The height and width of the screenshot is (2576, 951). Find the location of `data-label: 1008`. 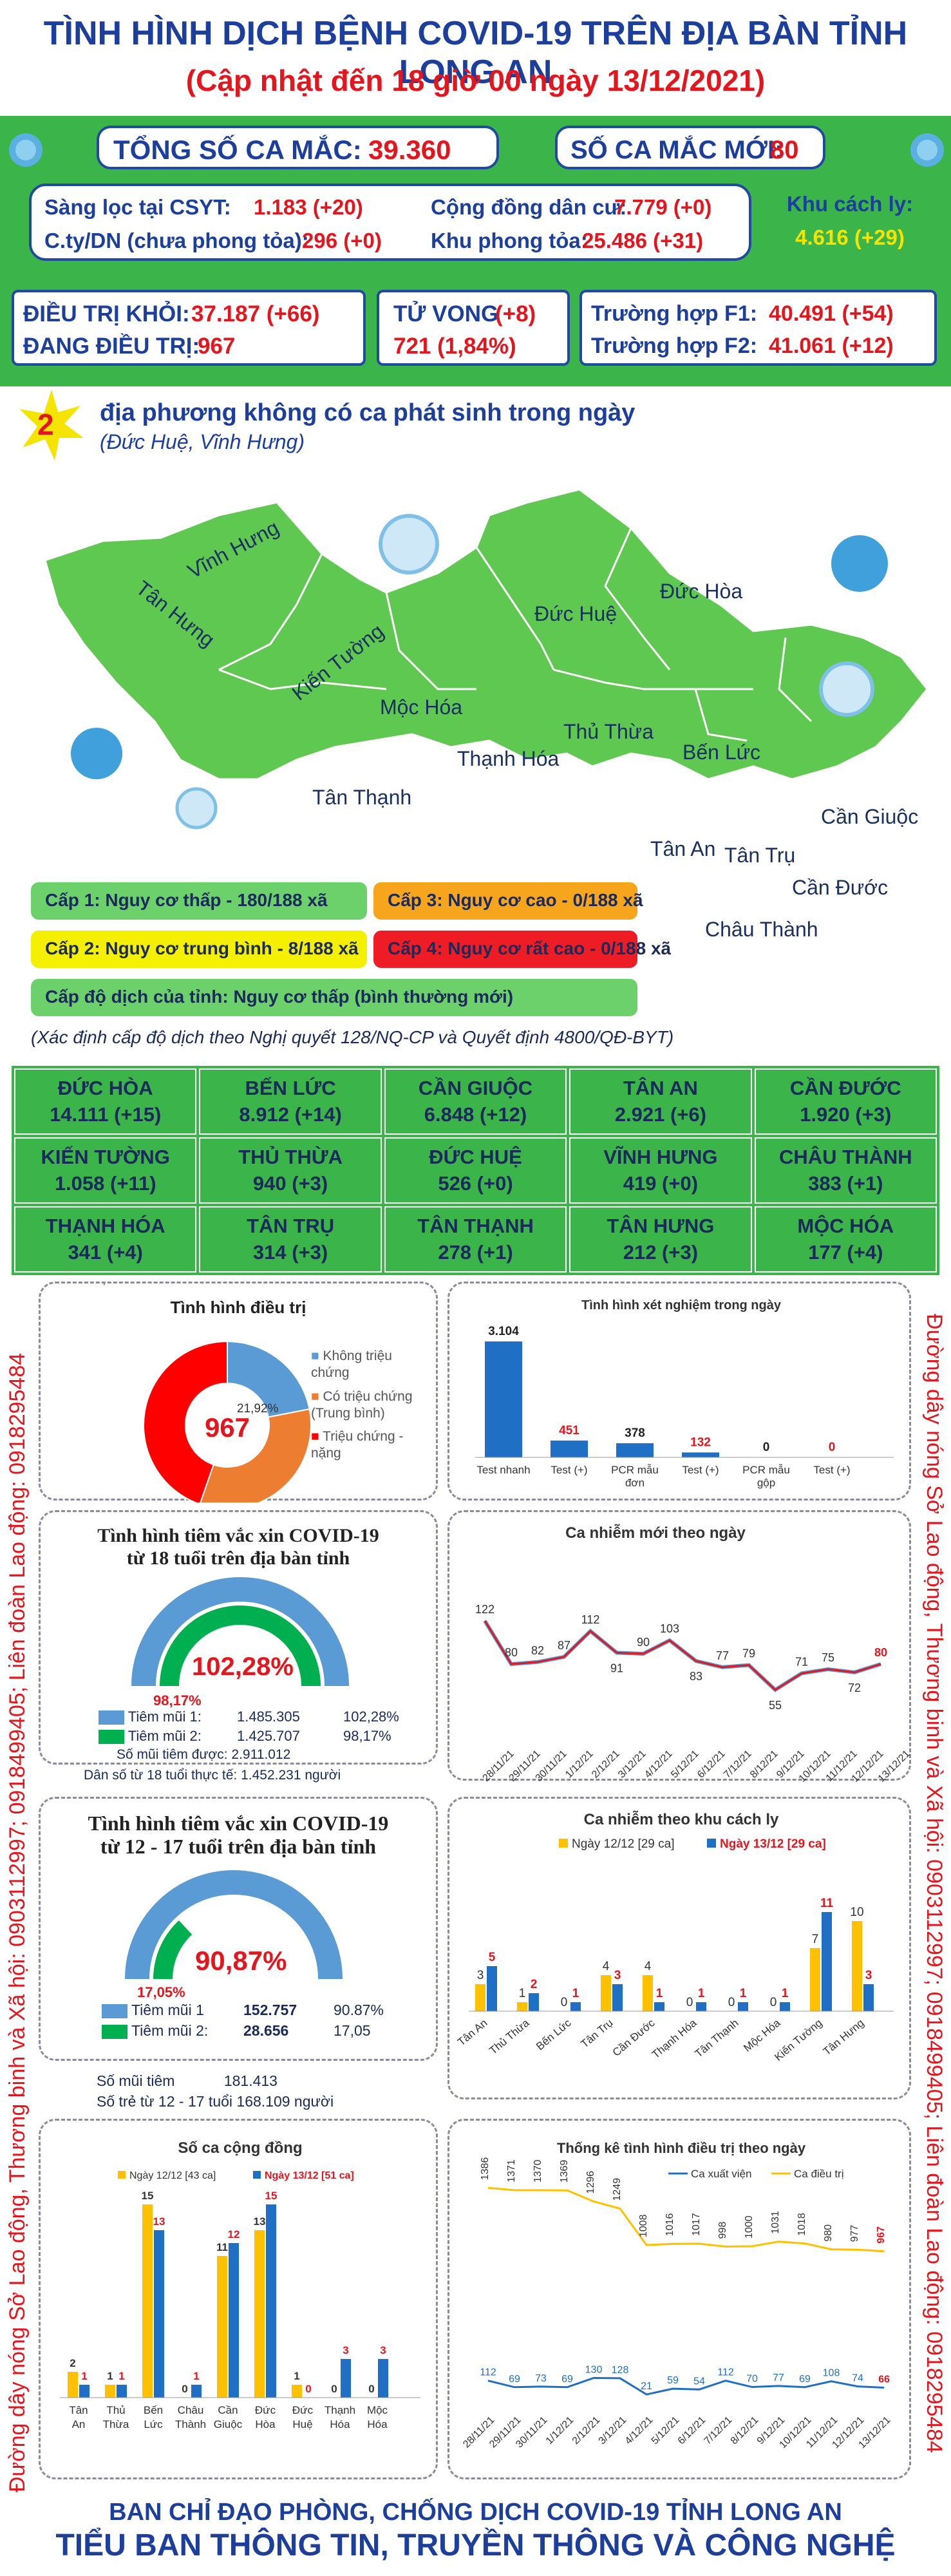

data-label: 1008 is located at coordinates (643, 2225).